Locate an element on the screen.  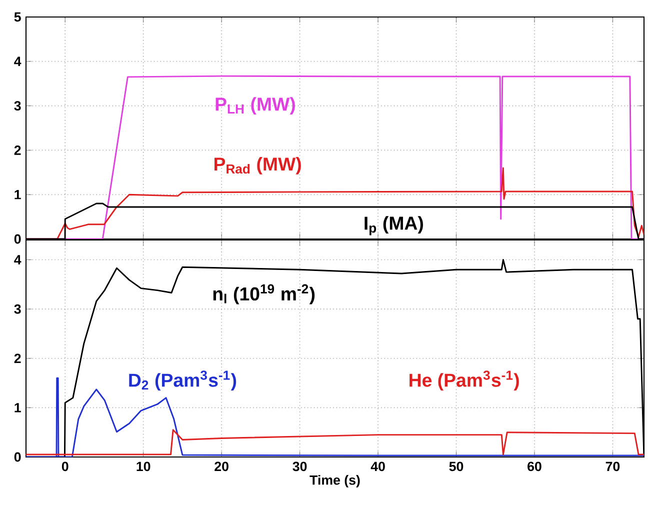
y-tick-label: 5 is located at coordinates (17, 17).